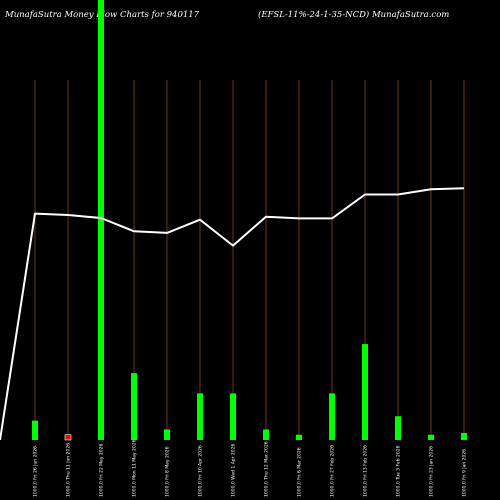 The height and width of the screenshot is (500, 500). What do you see at coordinates (135, 468) in the screenshot?
I see `x-tick-label-3: 1000.0 Mon 11 May 2026` at bounding box center [135, 468].